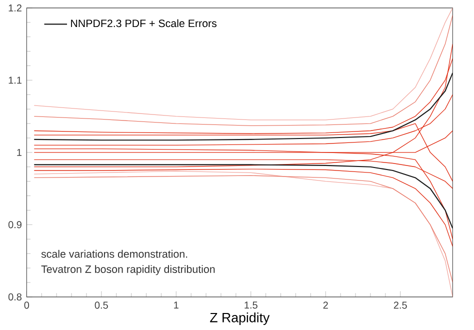 The width and height of the screenshot is (474, 330). What do you see at coordinates (128, 270) in the screenshot?
I see `annotation: Tevatron Z boson rapidity distribution` at bounding box center [128, 270].